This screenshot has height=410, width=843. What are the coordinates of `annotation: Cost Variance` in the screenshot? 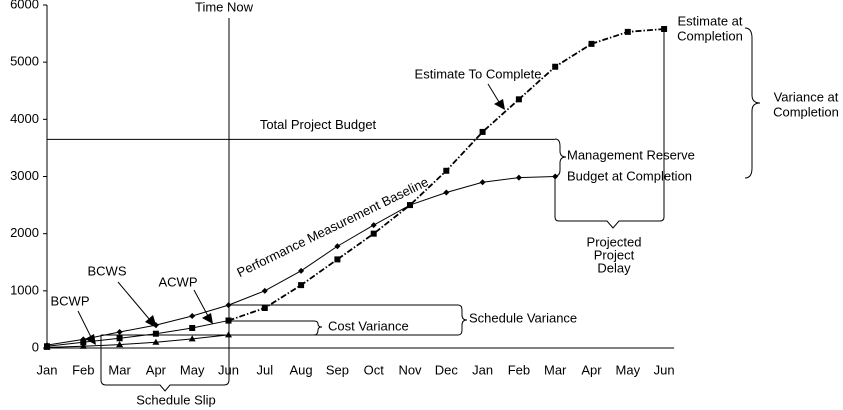 It's located at (368, 325).